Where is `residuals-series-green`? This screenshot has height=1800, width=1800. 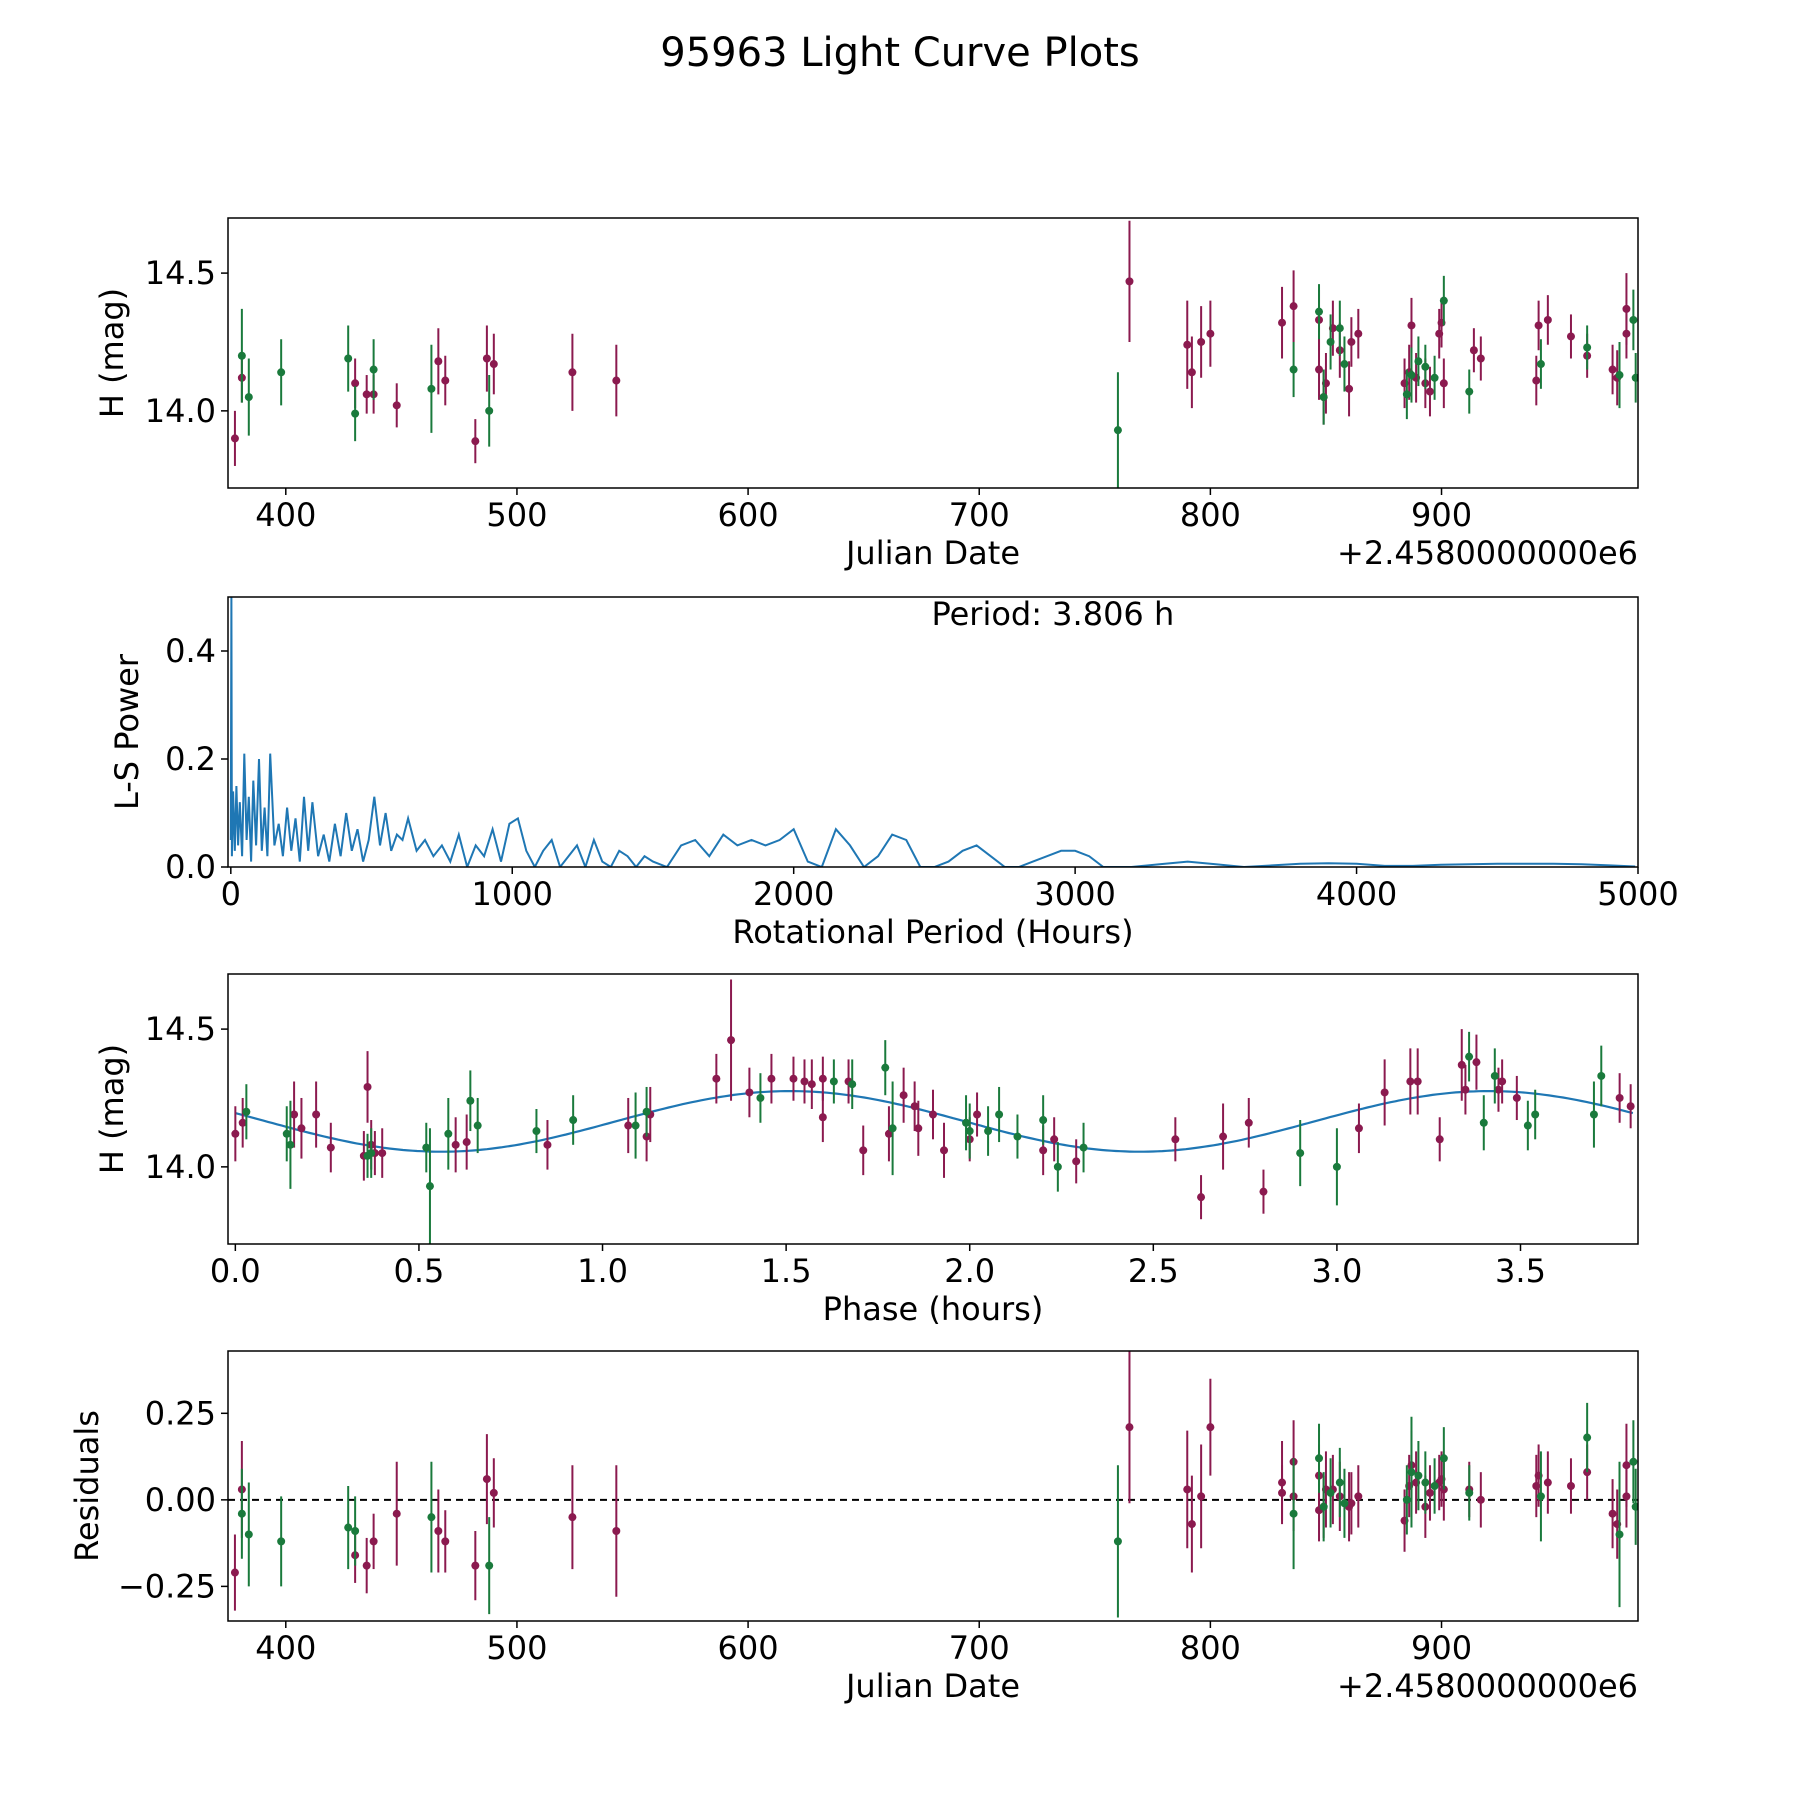 residuals-series-green is located at coordinates (937, 1510).